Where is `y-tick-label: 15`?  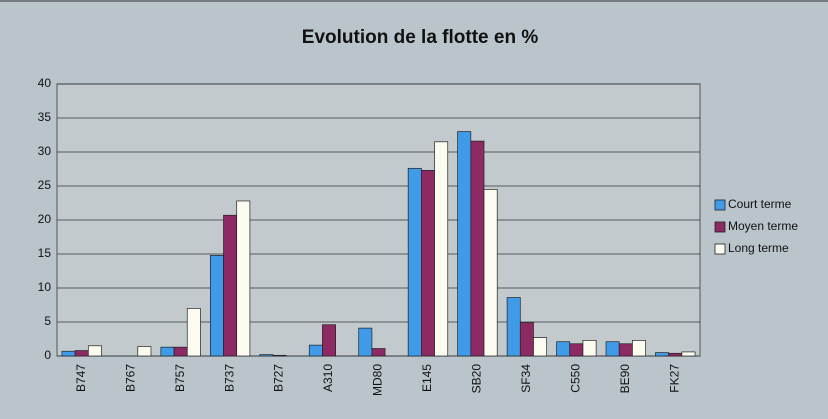 y-tick-label: 15 is located at coordinates (45, 253).